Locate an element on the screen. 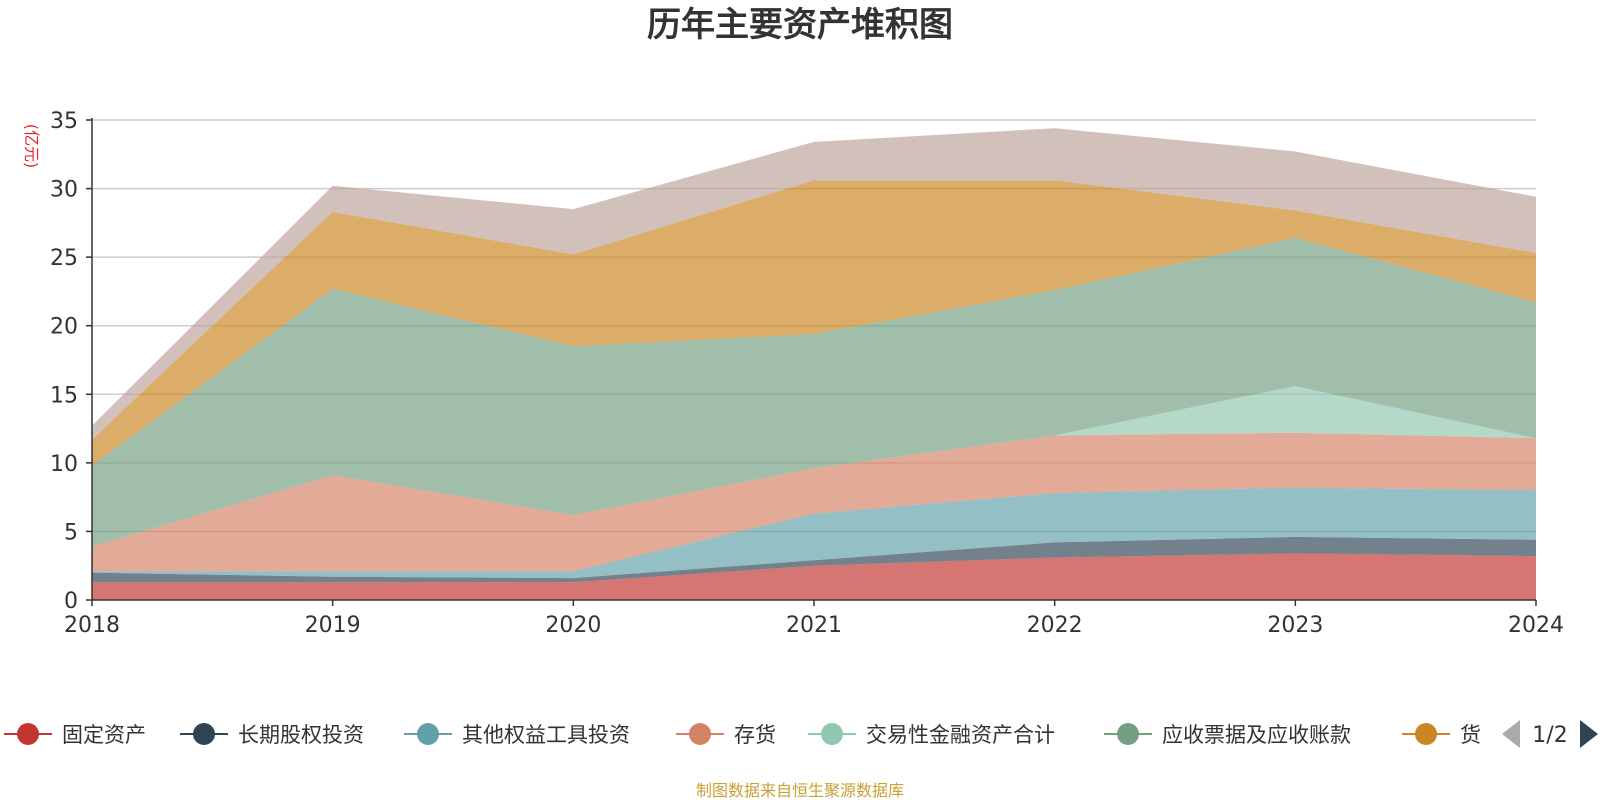 The width and height of the screenshot is (1600, 800). y-tick-label: 15 is located at coordinates (64, 395).